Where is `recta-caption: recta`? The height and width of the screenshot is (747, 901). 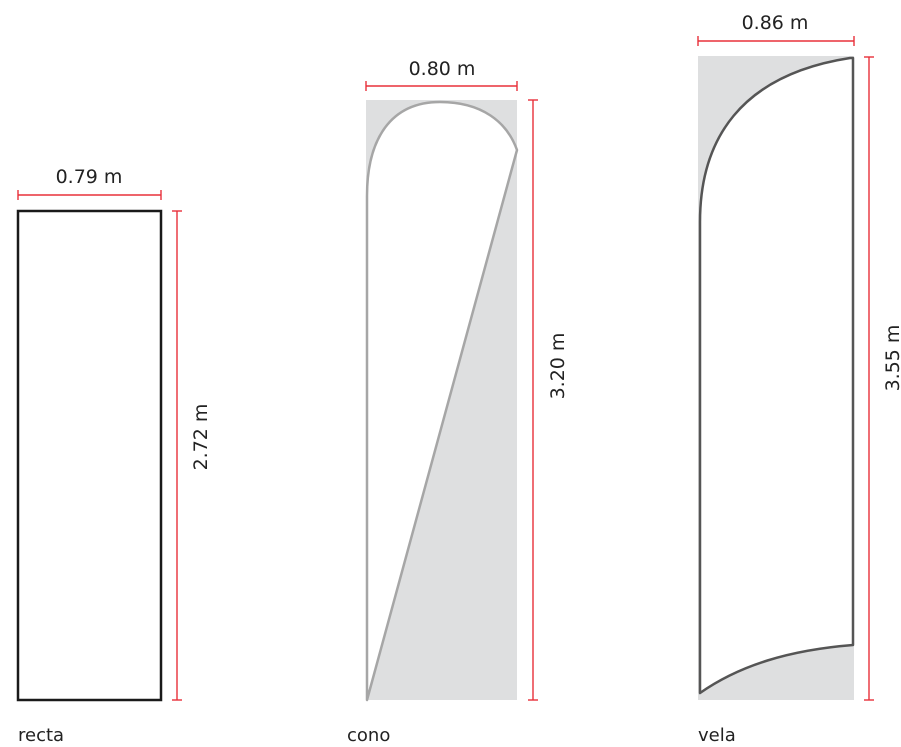 recta-caption: recta is located at coordinates (41, 735).